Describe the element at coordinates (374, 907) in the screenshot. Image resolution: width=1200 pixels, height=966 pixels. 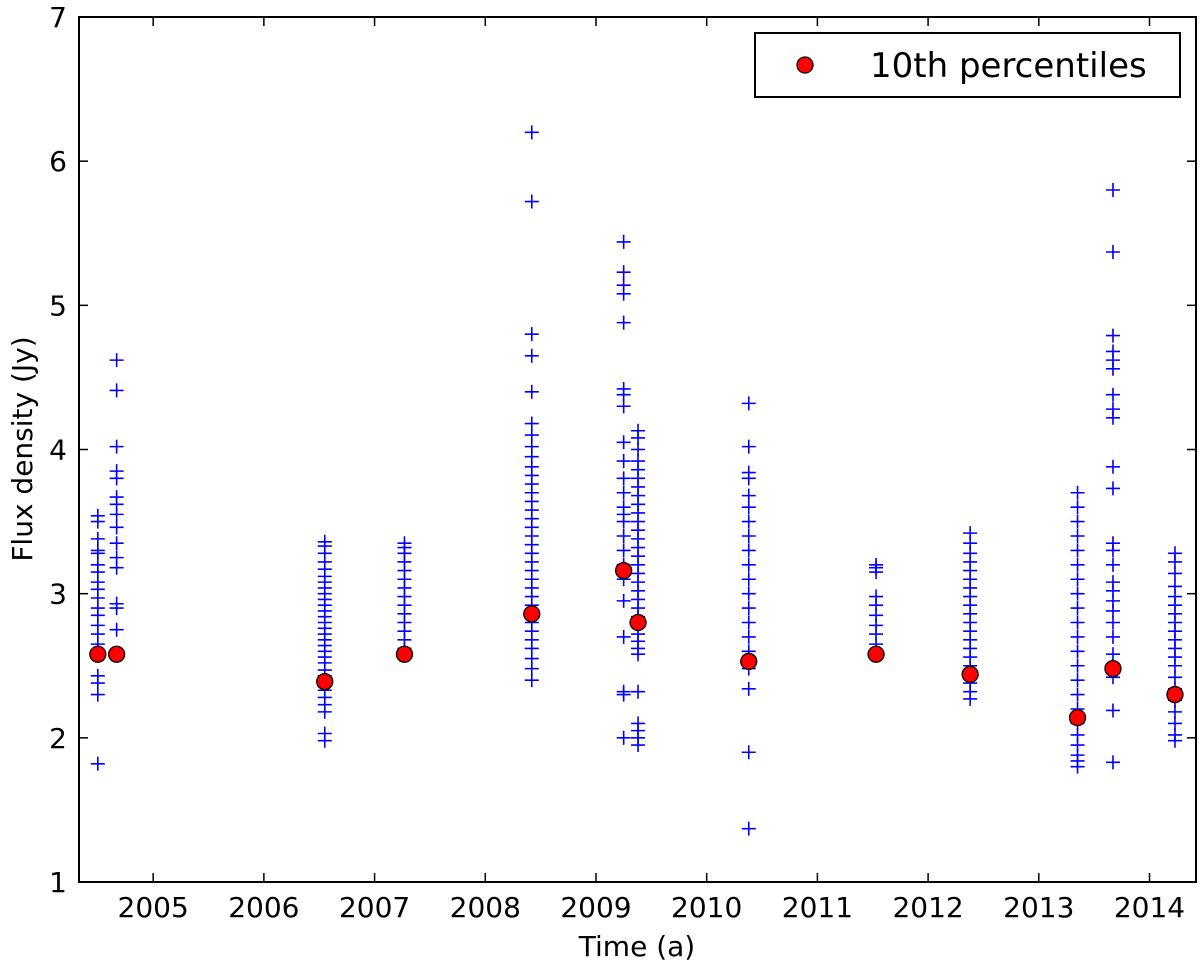
I see `x-tick-label: 2007` at that location.